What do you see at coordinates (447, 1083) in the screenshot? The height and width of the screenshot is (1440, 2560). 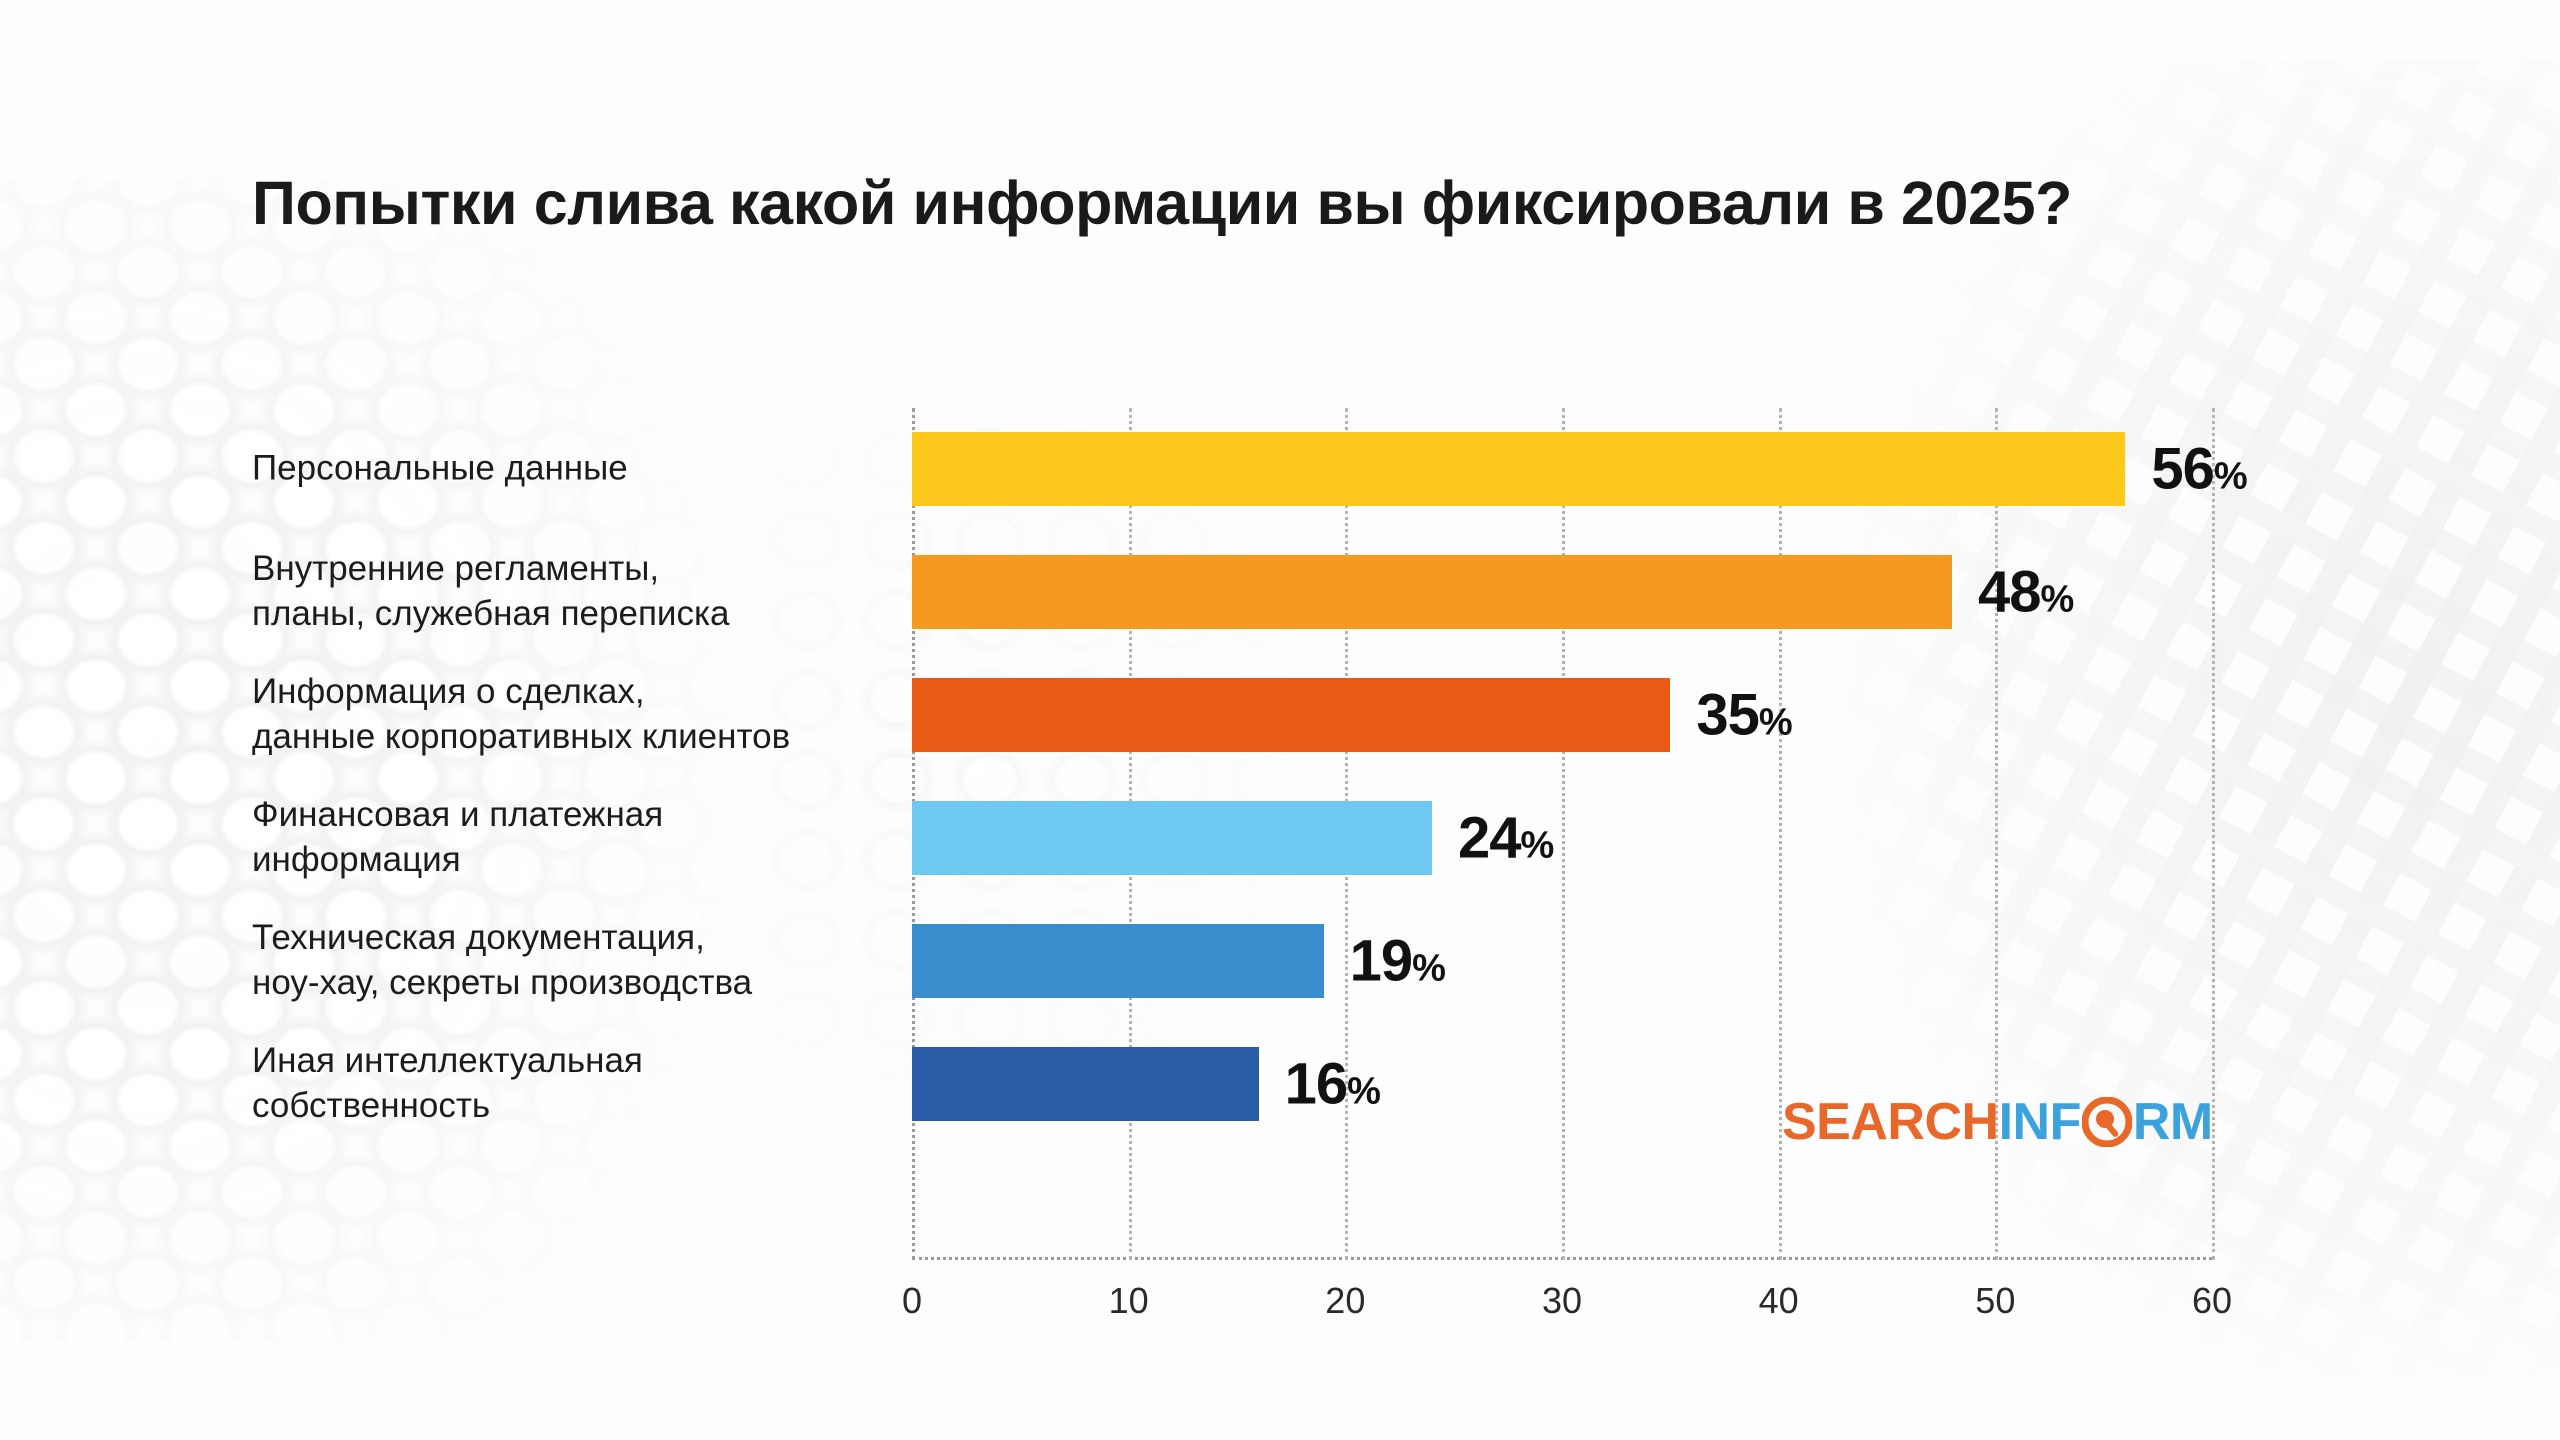 I see `category-label: Иная интеллектуальная собственность` at bounding box center [447, 1083].